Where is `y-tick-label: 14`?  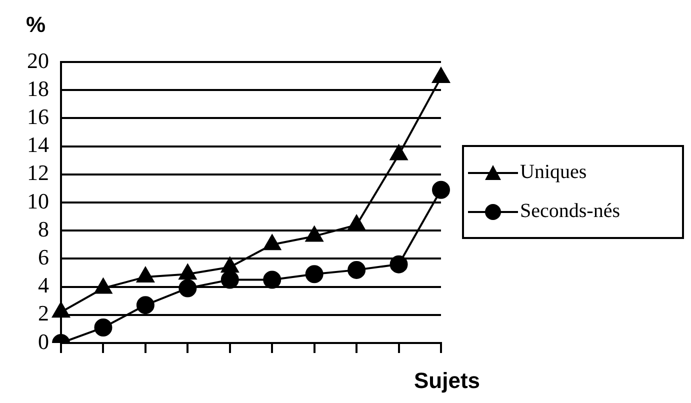
y-tick-label: 14 is located at coordinates (38, 145).